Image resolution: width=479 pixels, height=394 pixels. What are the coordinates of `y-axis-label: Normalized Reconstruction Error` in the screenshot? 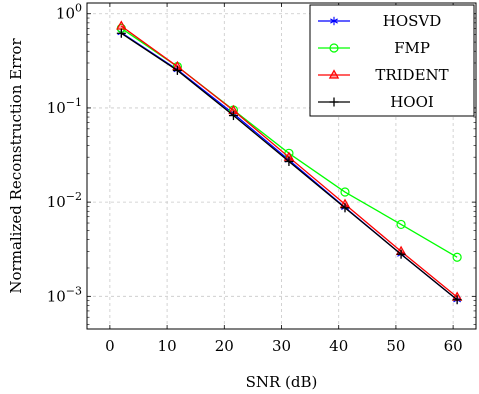 It's located at (16, 166).